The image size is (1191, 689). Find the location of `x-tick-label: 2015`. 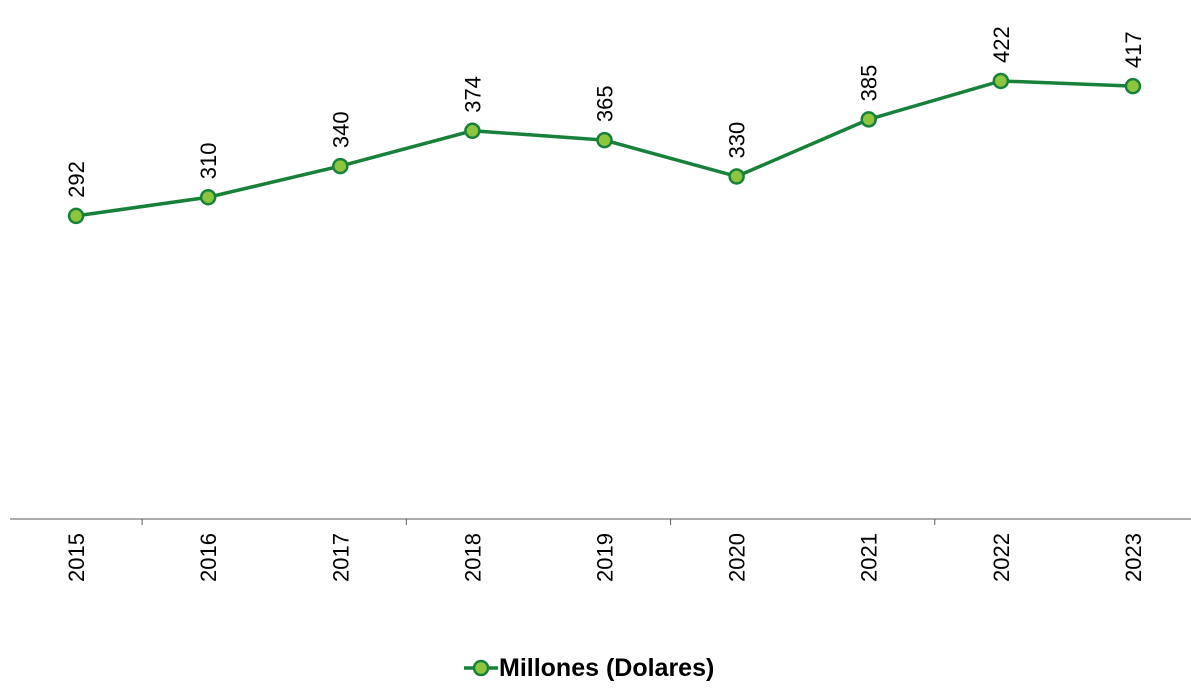

x-tick-label: 2015 is located at coordinates (76, 557).